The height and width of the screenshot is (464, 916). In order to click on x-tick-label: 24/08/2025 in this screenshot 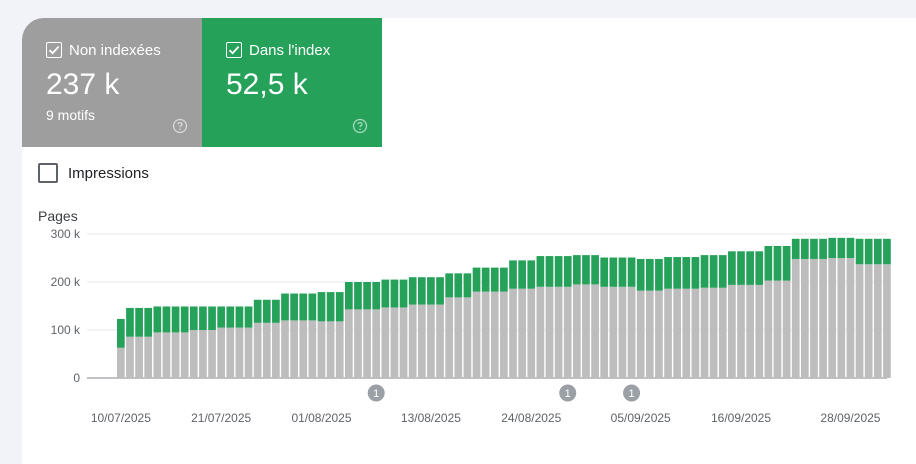, I will do `click(531, 418)`.